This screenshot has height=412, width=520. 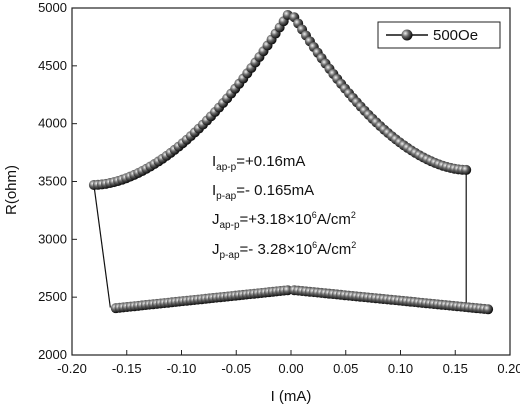 What do you see at coordinates (52, 7) in the screenshot?
I see `y-tick-label: 5000` at bounding box center [52, 7].